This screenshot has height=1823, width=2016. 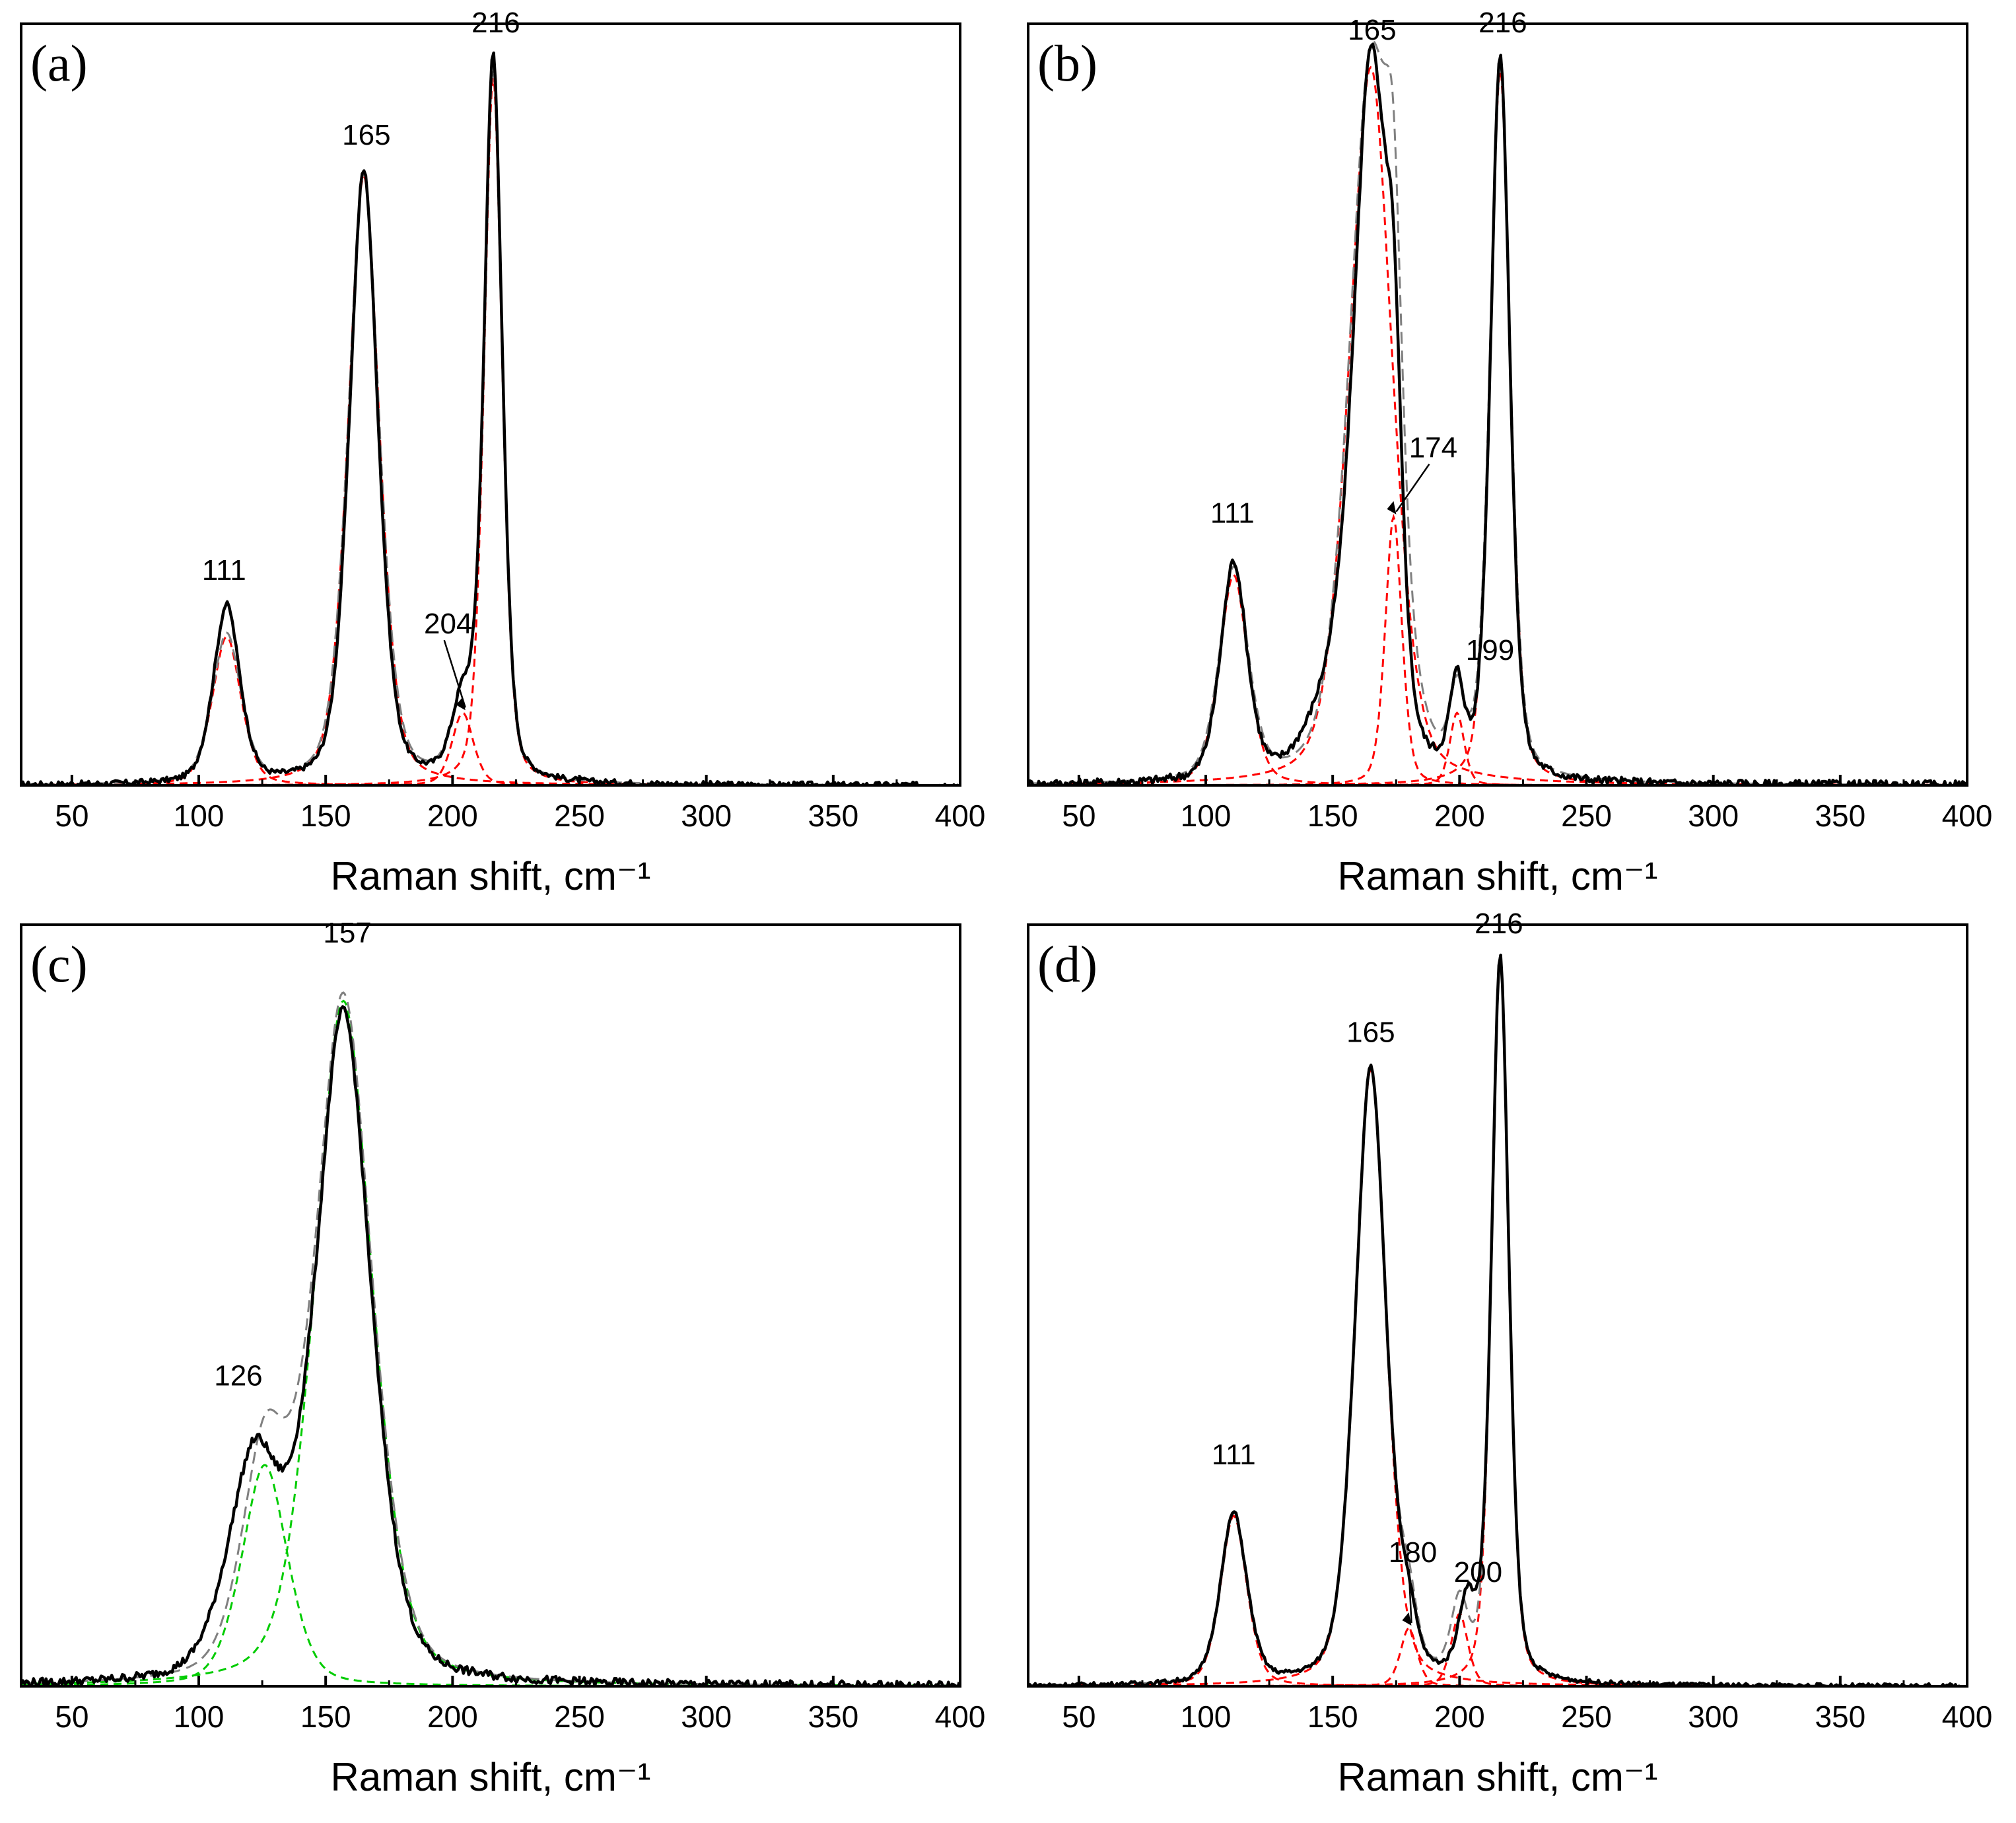 I want to click on peak-label-174: 174, so click(x=1433, y=448).